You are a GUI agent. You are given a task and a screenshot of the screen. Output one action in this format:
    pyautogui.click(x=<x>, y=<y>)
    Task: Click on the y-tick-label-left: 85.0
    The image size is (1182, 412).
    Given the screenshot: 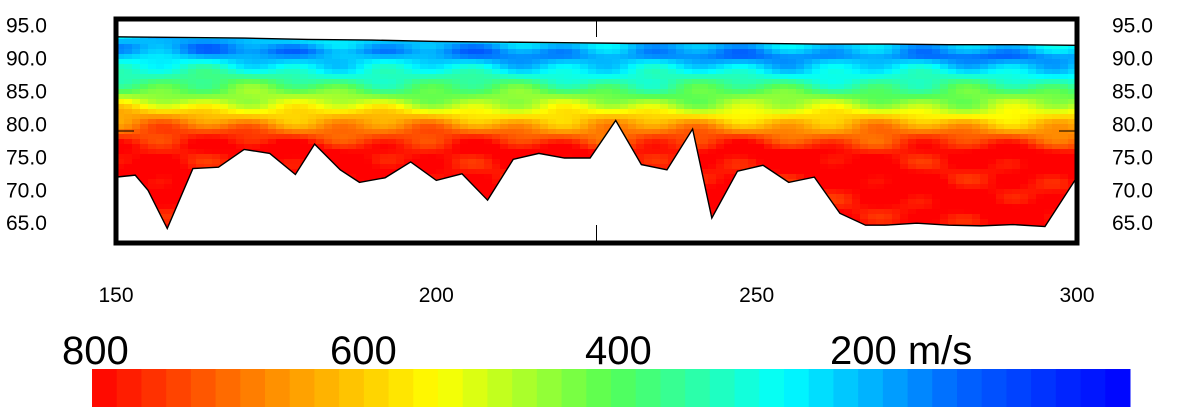 What is the action you would take?
    pyautogui.click(x=26, y=91)
    